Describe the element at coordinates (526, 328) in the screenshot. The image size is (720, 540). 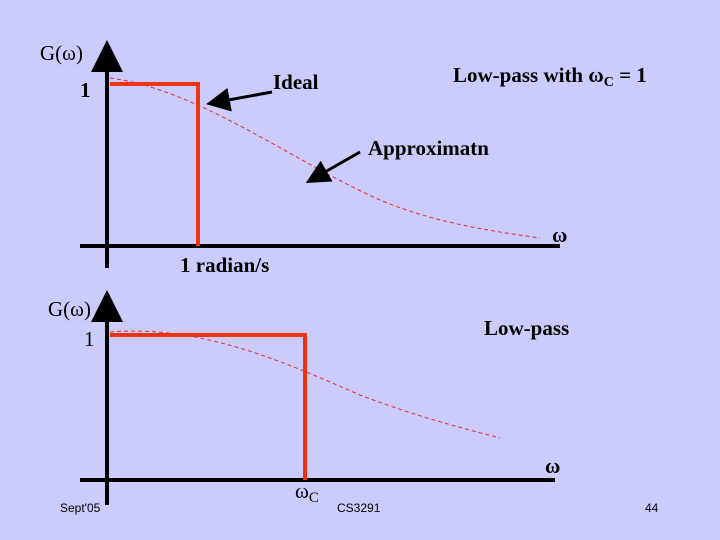
I see `lowpass-label: Low-pass` at that location.